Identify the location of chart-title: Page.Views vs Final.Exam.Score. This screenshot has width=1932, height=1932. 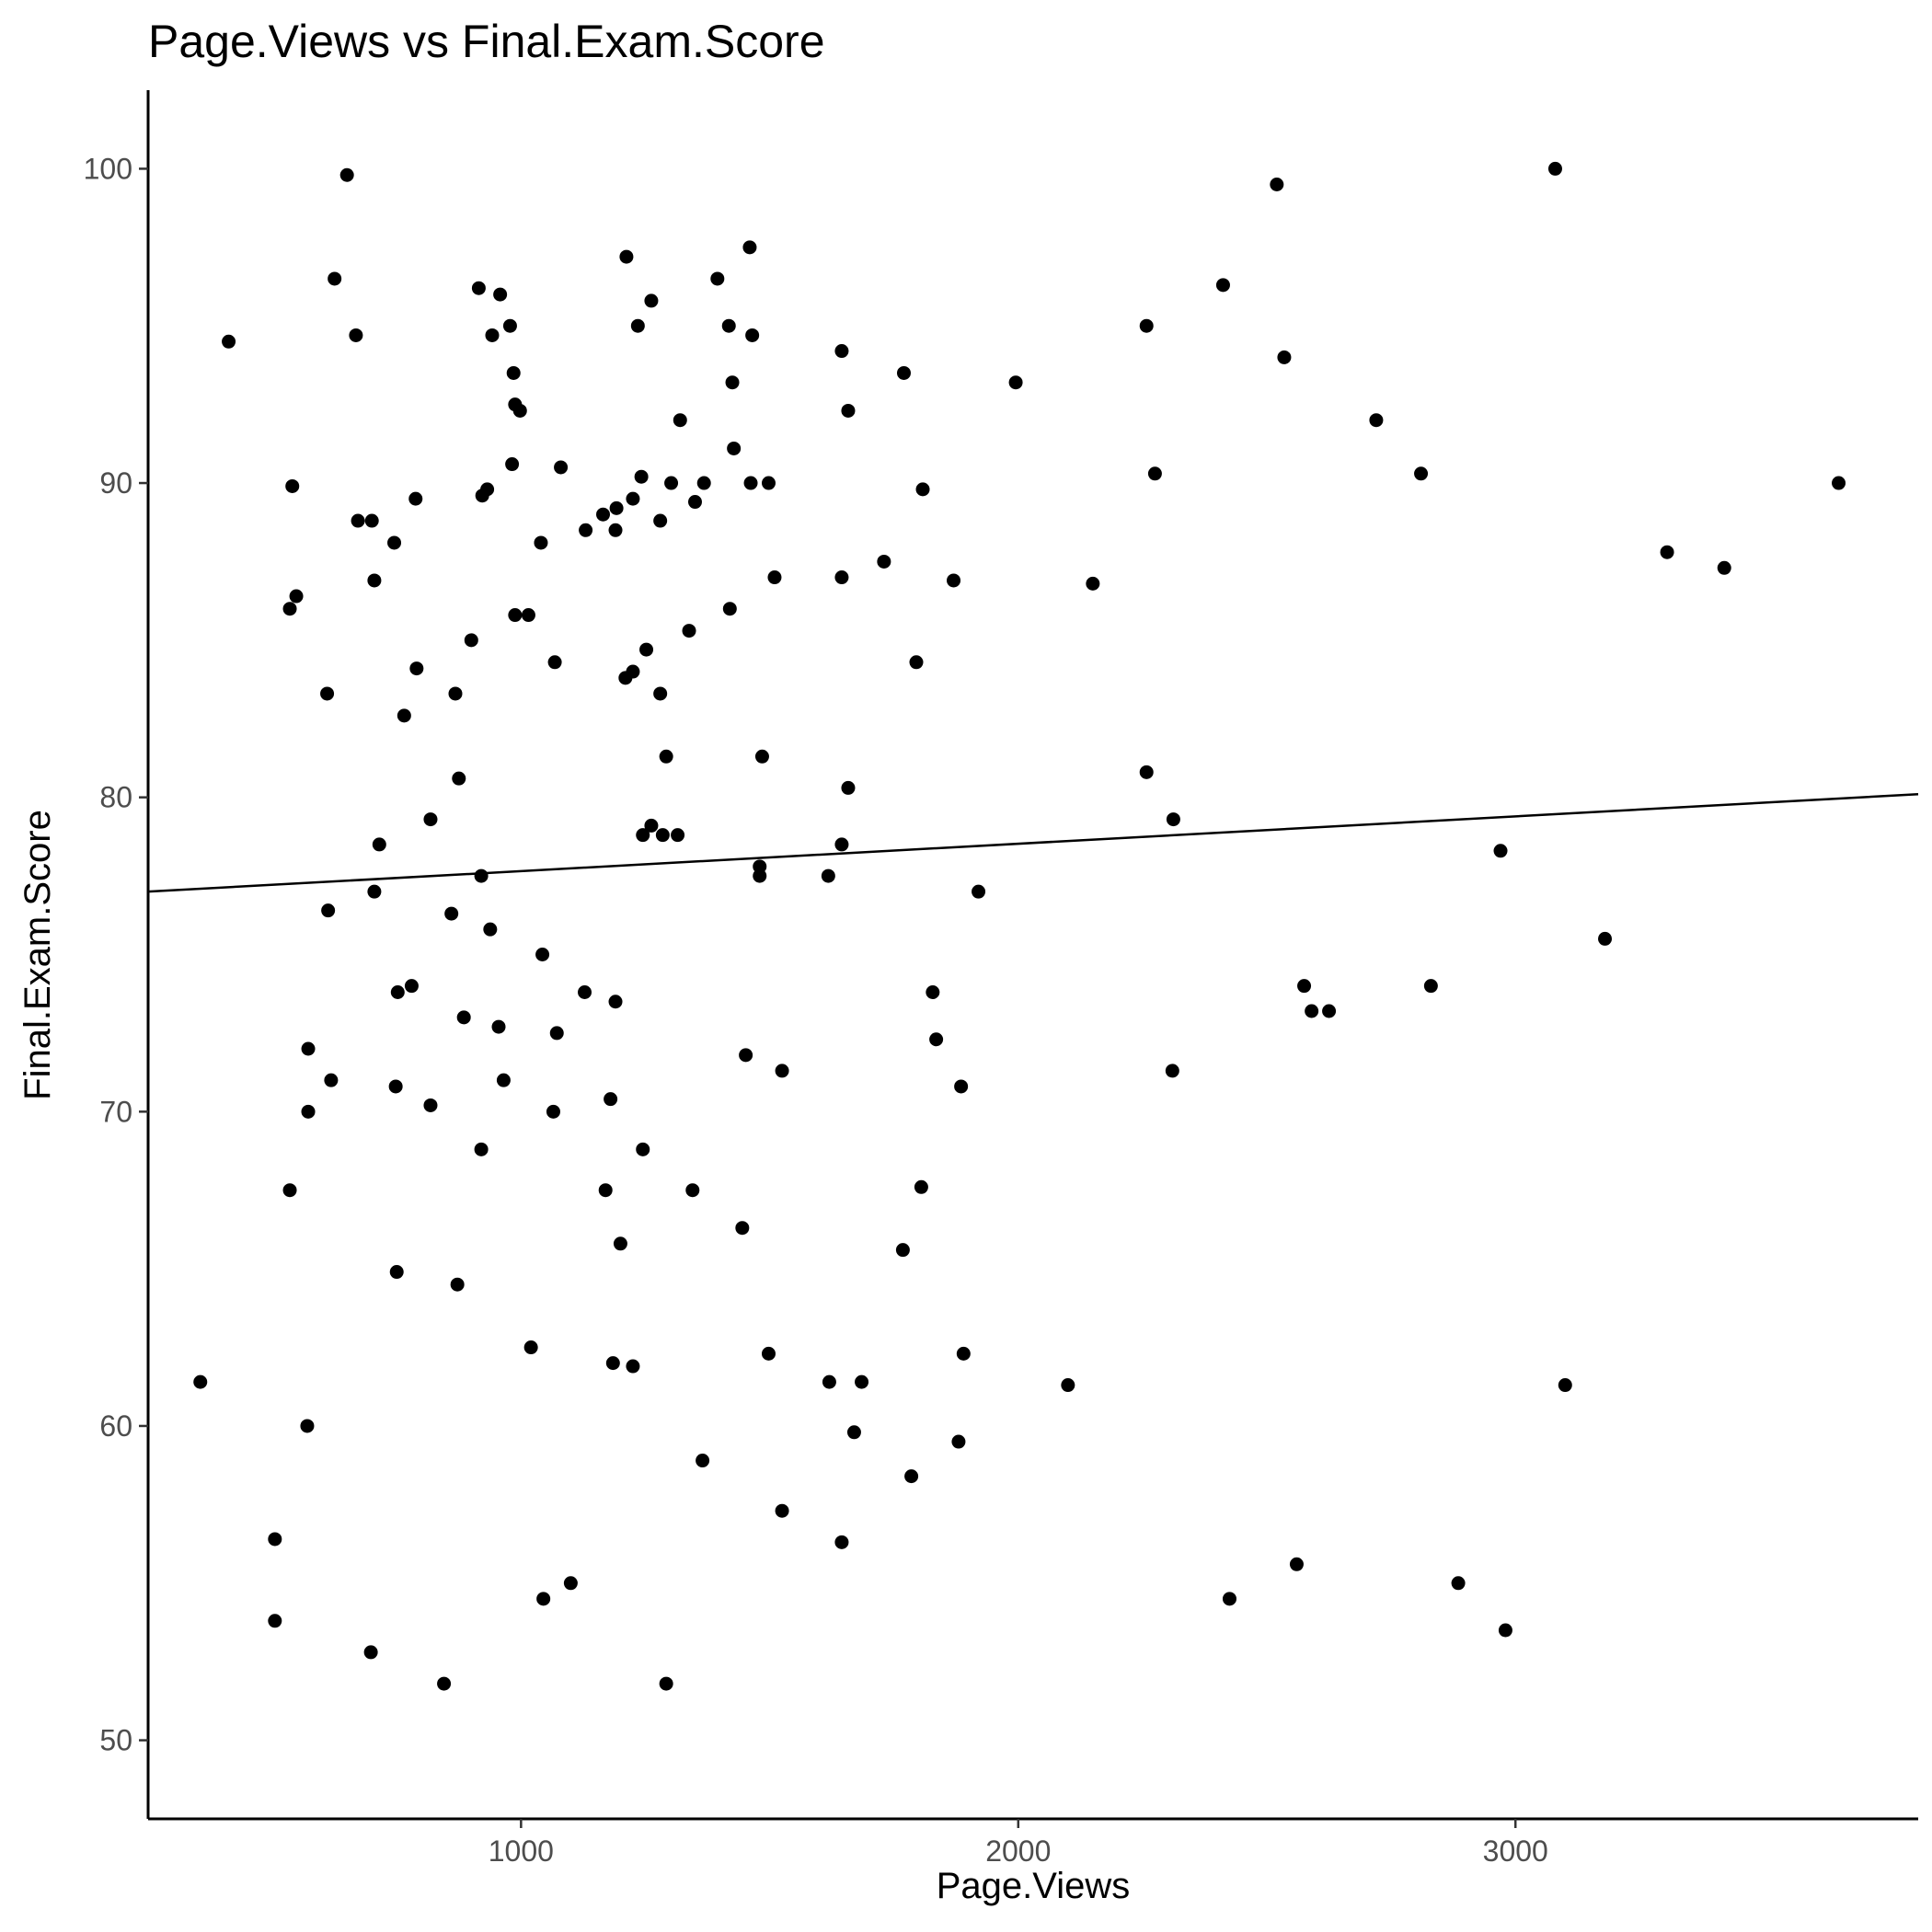
(486, 41).